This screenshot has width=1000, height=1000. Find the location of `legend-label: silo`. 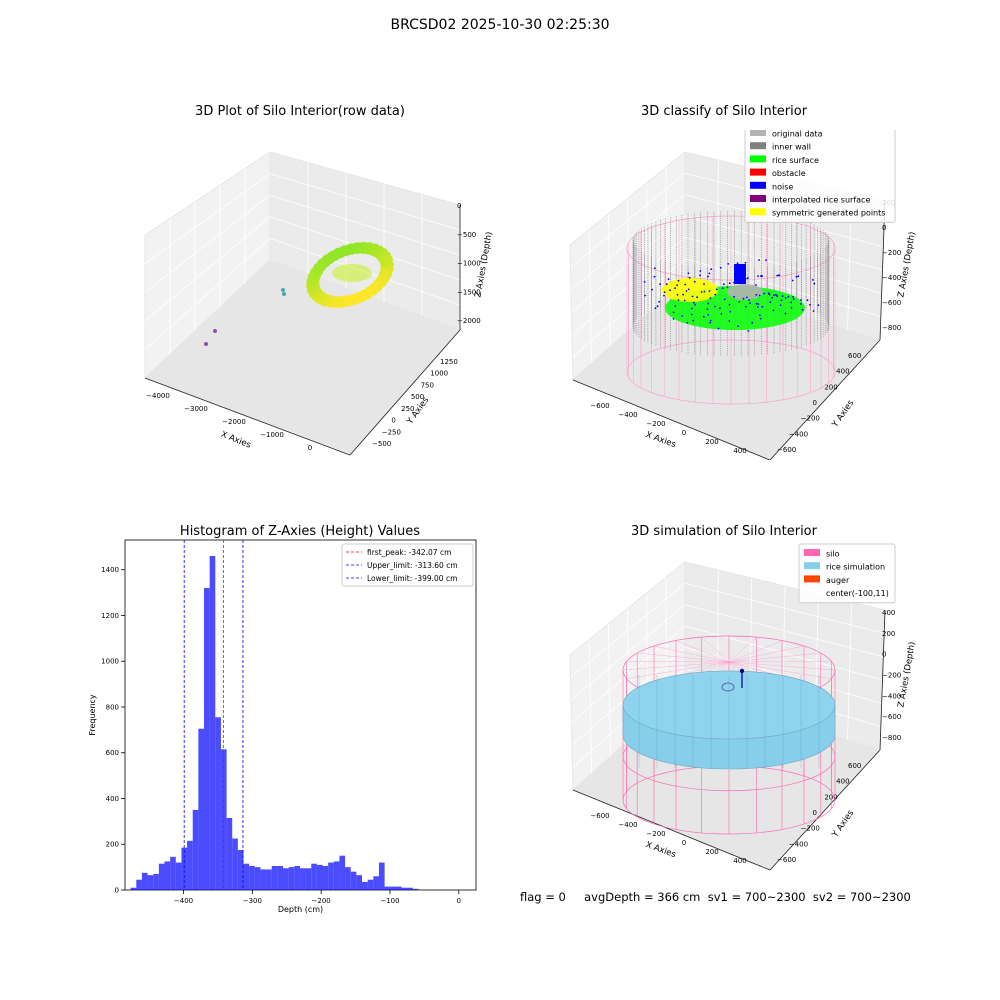

legend-label: silo is located at coordinates (833, 554).